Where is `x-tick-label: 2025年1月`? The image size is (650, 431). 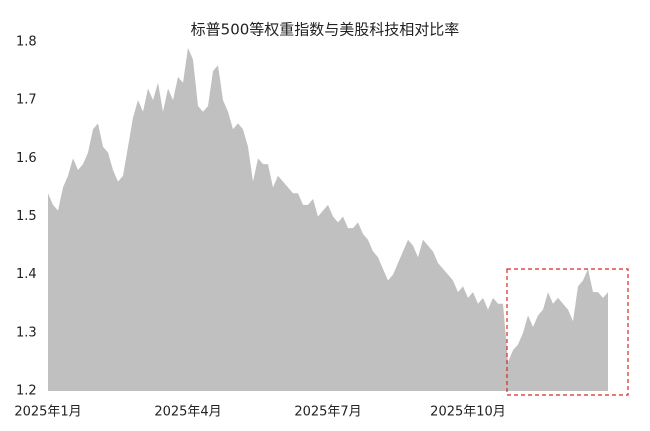 x-tick-label: 2025年1月 is located at coordinates (47, 412).